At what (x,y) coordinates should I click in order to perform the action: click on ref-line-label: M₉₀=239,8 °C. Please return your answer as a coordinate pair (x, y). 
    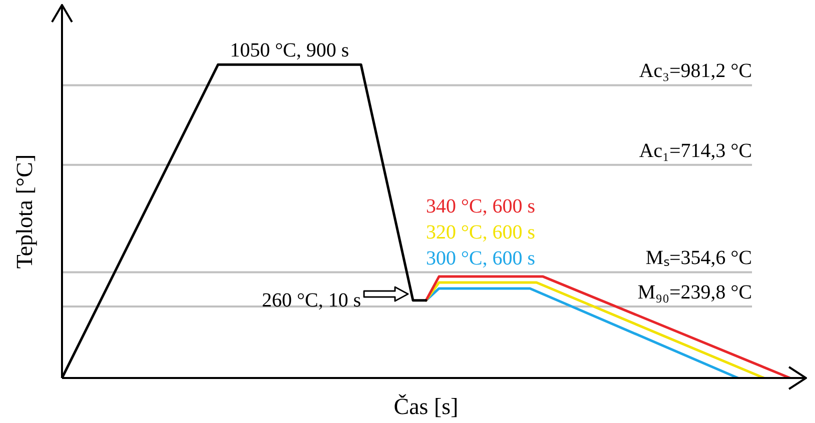
    Looking at the image, I should click on (695, 292).